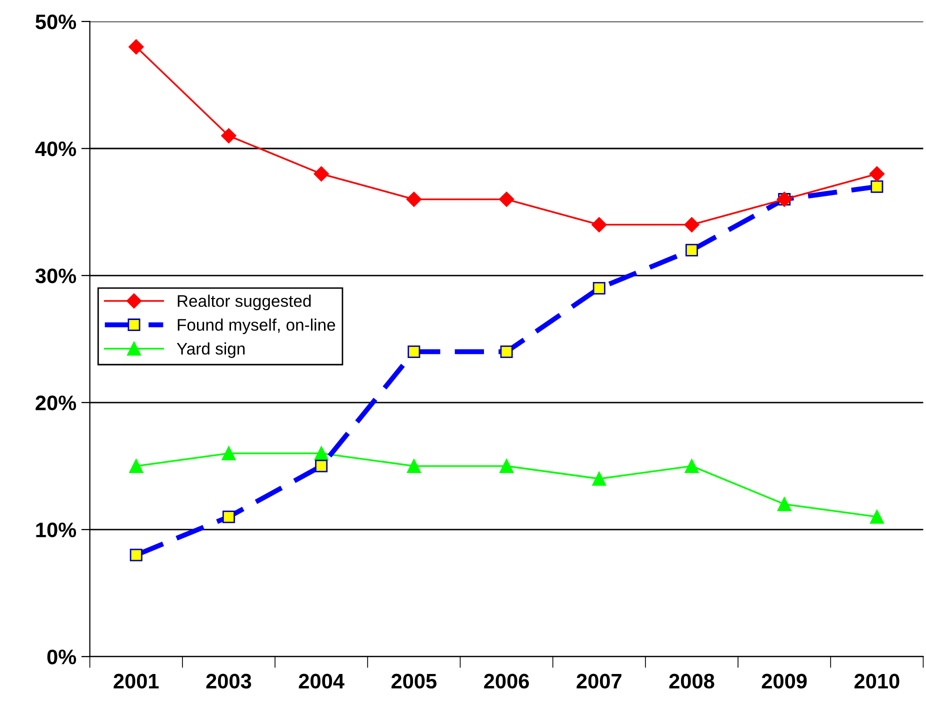  What do you see at coordinates (61, 657) in the screenshot?
I see `y-tick-label: 0%` at bounding box center [61, 657].